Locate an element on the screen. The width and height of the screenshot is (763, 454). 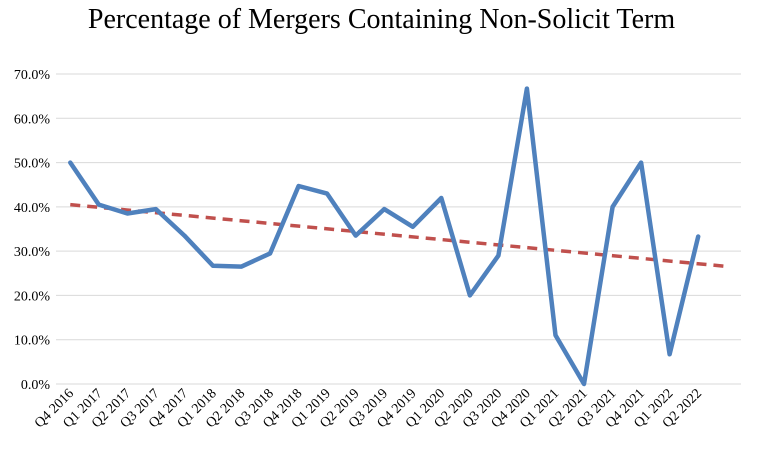
trendline is located at coordinates (400, 235).